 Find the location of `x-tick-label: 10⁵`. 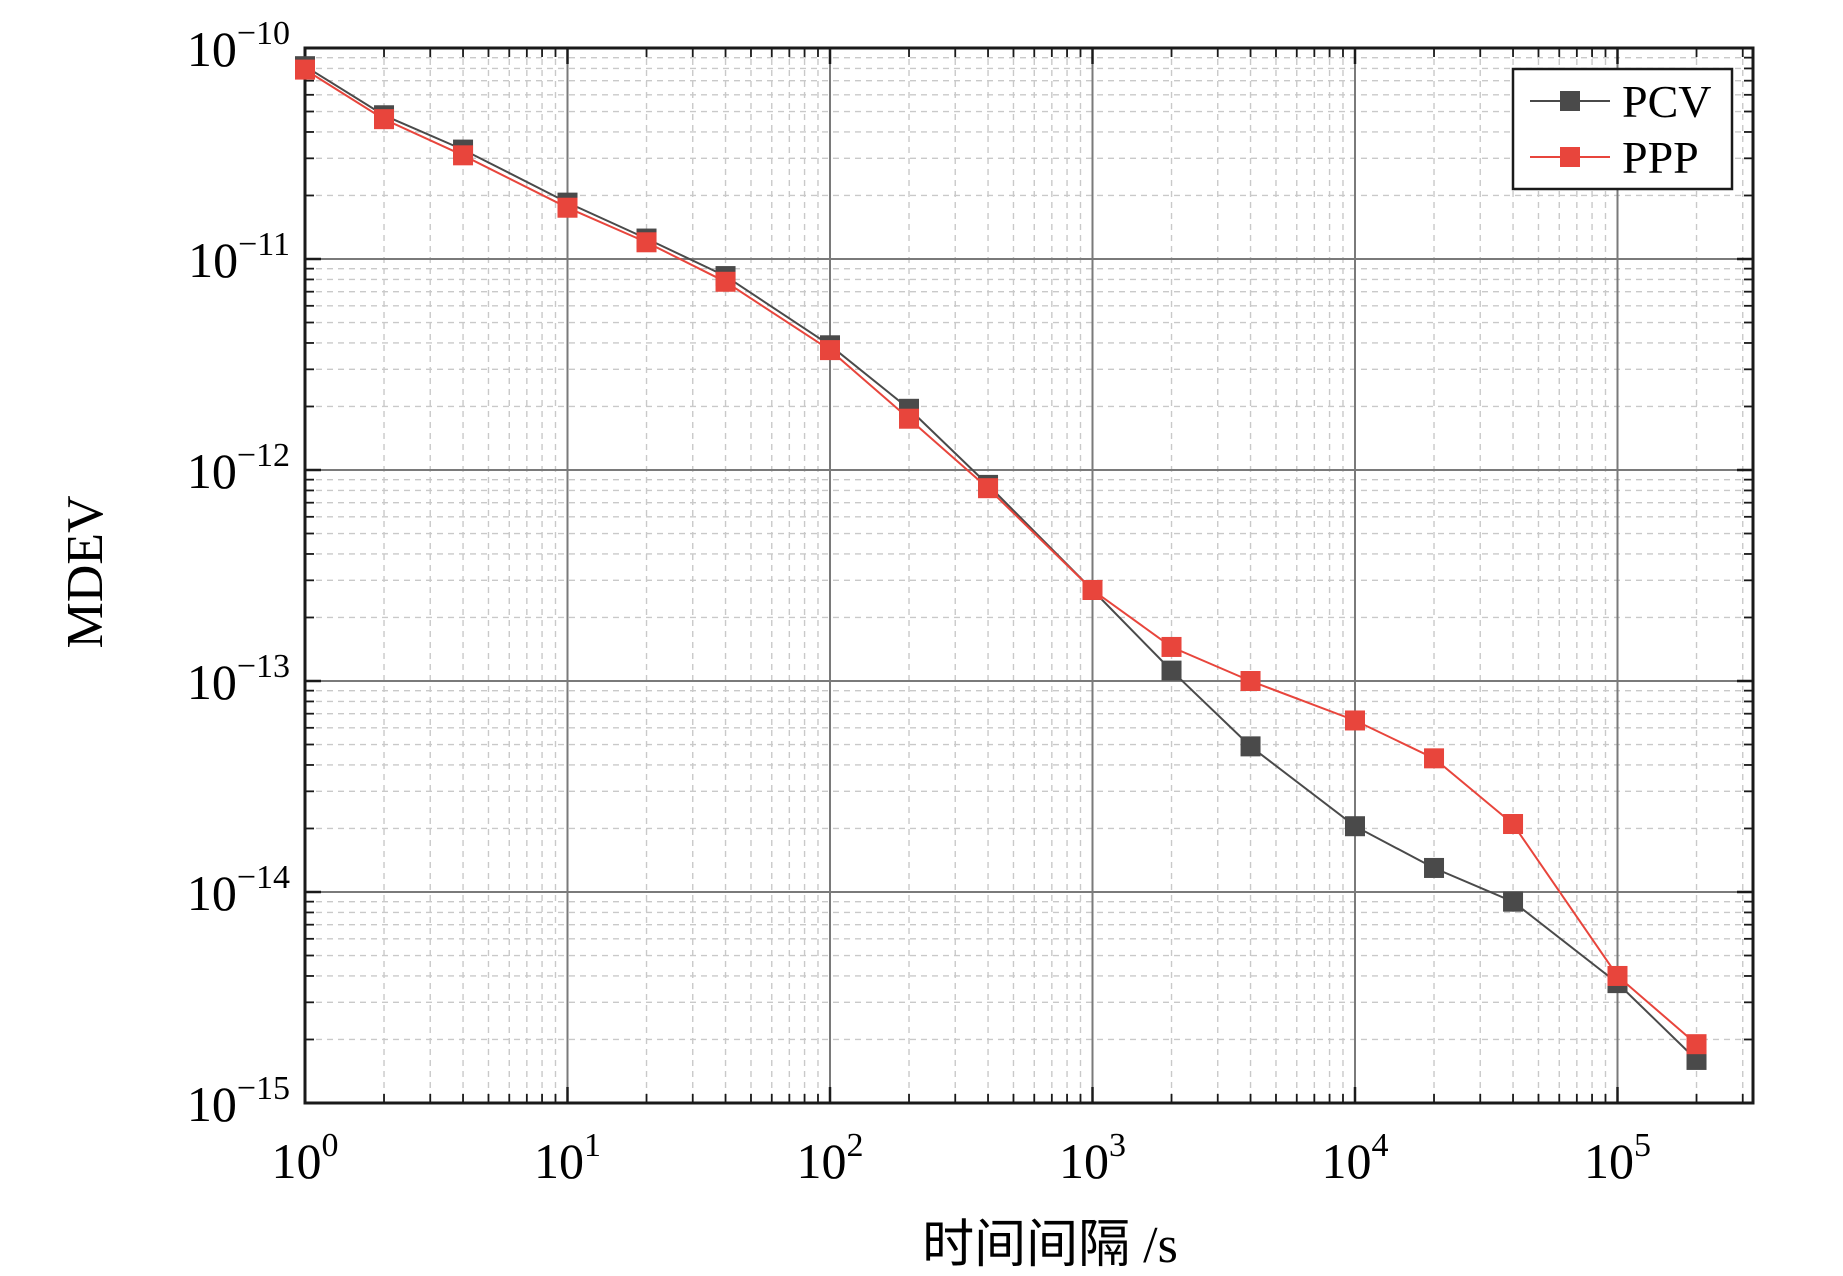

x-tick-label: 10⁵ is located at coordinates (1617, 1158).